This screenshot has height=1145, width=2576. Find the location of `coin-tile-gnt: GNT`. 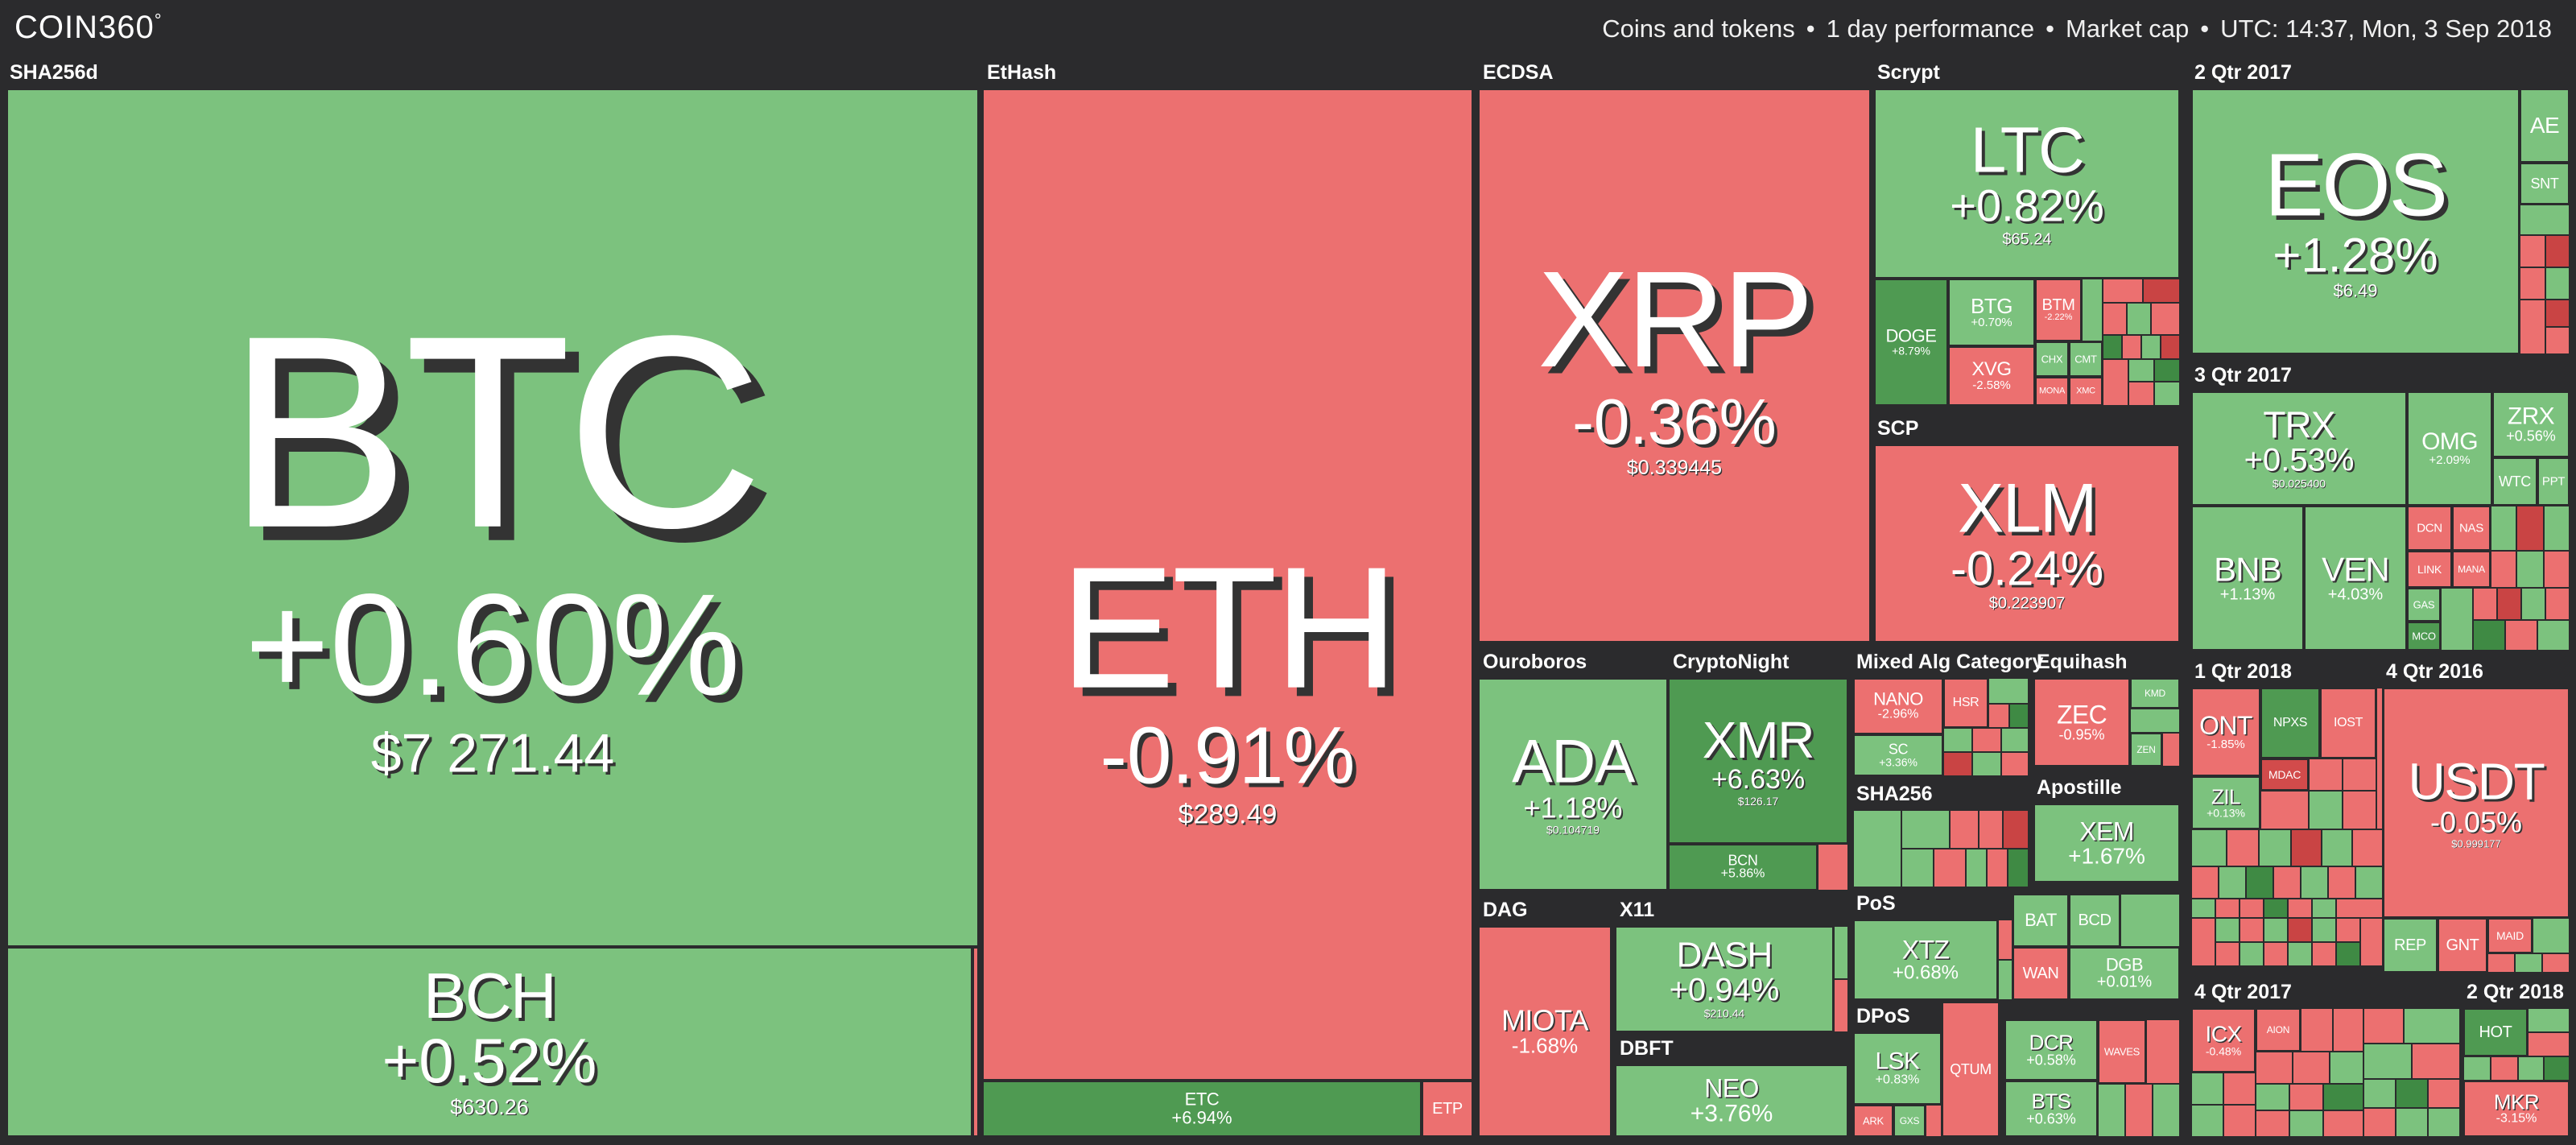

coin-tile-gnt: GNT is located at coordinates (2462, 945).